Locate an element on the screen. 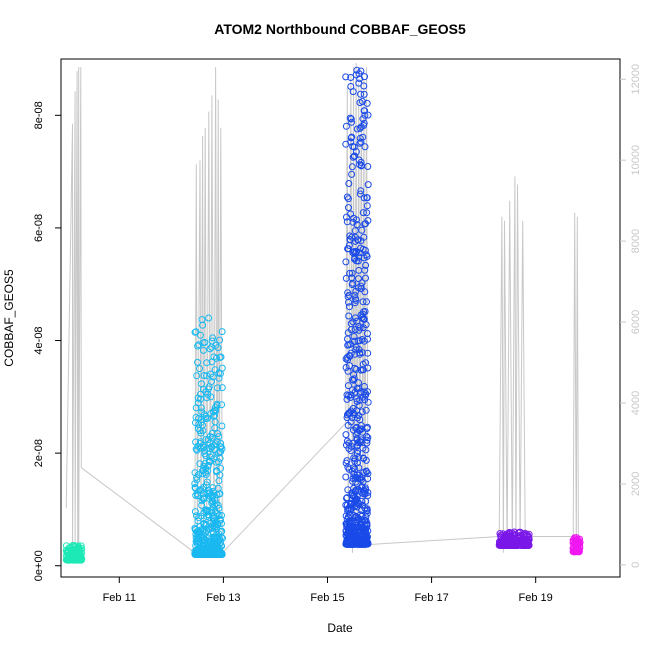 The height and width of the screenshot is (650, 650). y-axis-label: COBBAF_GEOS5 is located at coordinates (9, 318).